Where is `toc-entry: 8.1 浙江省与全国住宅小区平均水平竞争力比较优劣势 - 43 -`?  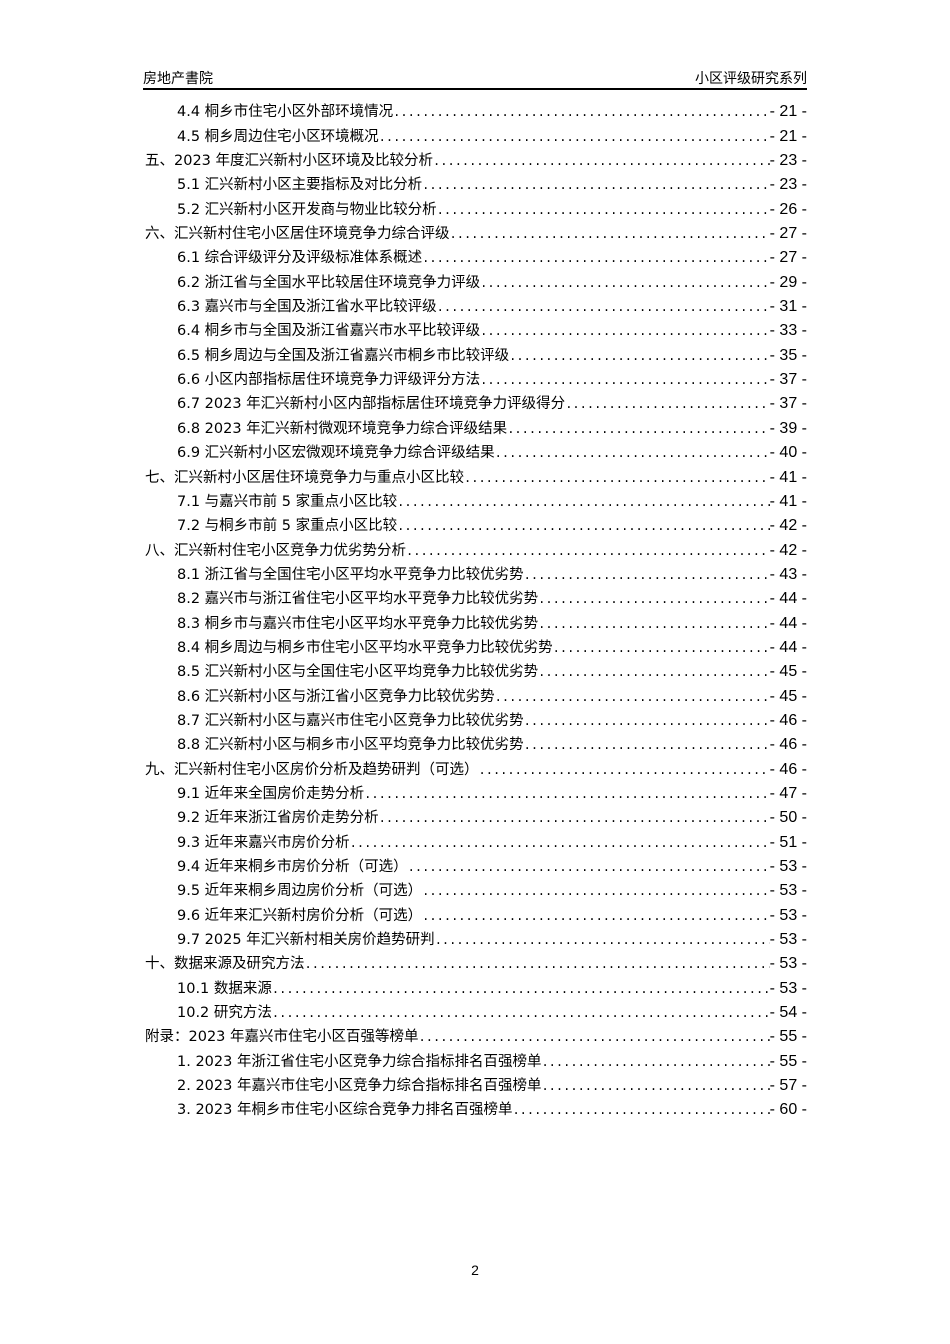
toc-entry: 8.1 浙江省与全国住宅小区平均水平竞争力比较优劣势 - 43 - is located at coordinates (476, 575).